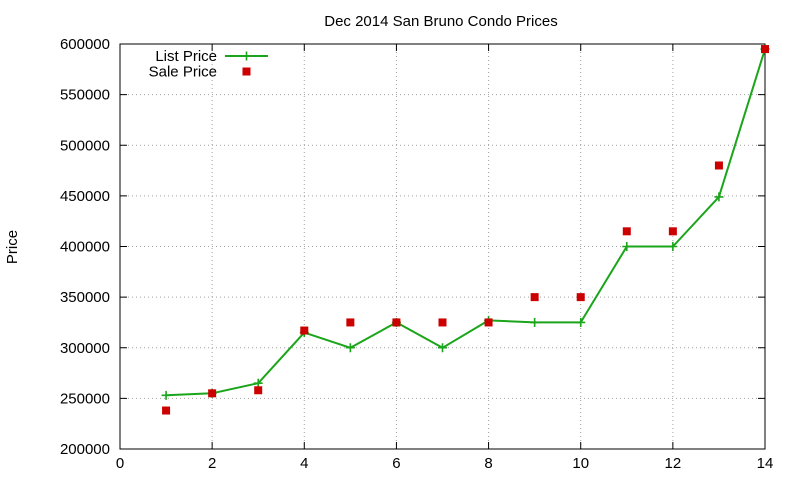 This screenshot has height=480, width=800. What do you see at coordinates (673, 463) in the screenshot?
I see `x-tick-label: 12` at bounding box center [673, 463].